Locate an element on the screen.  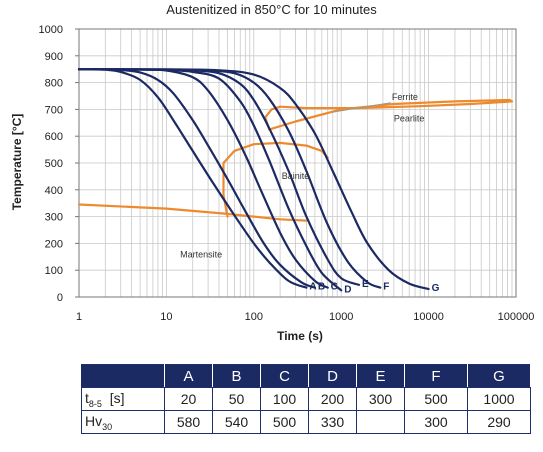
y-tick-label: 400 is located at coordinates (54, 191).